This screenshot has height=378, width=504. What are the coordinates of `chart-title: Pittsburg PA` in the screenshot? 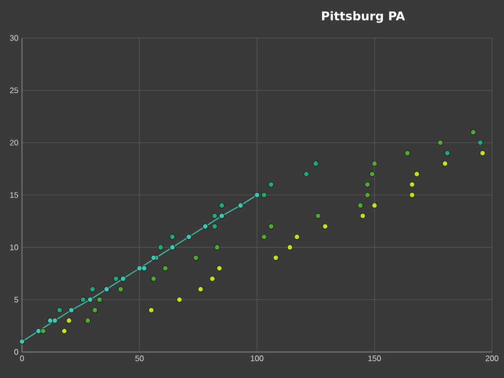 It's located at (363, 17).